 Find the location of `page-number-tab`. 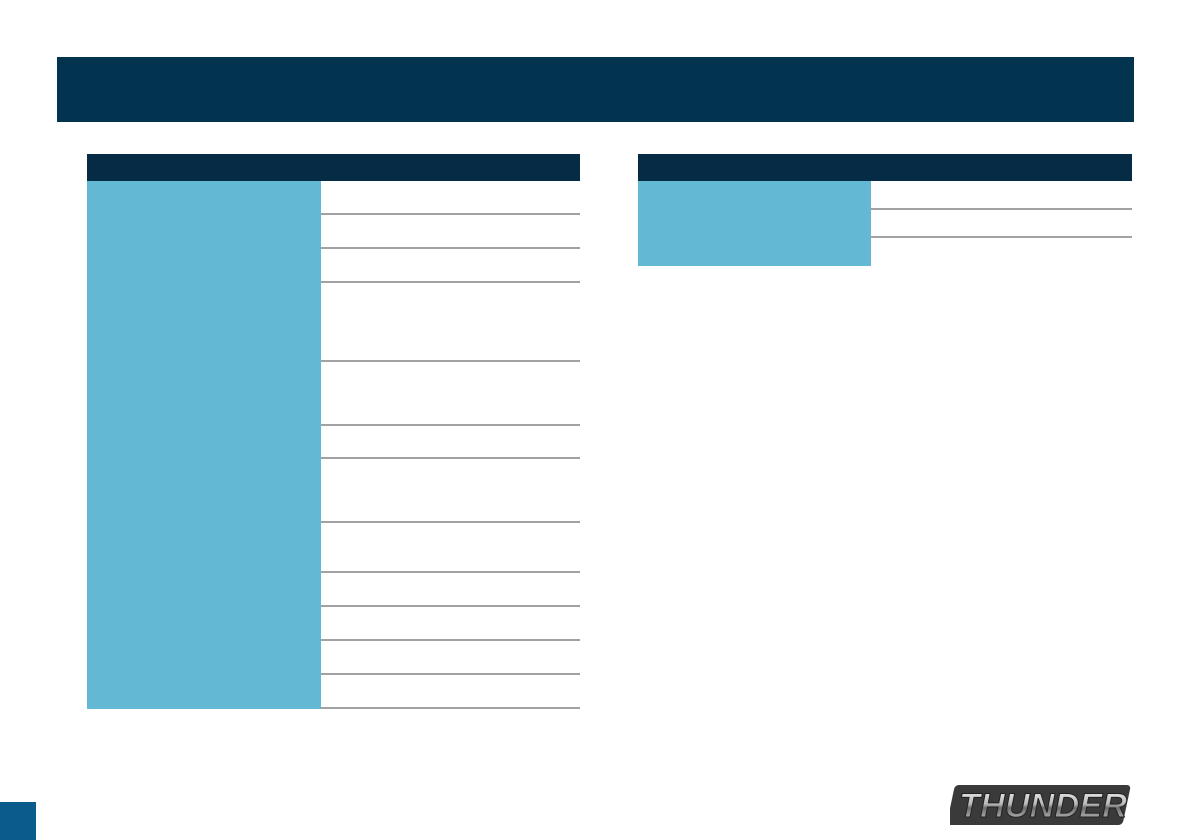

page-number-tab is located at coordinates (18, 821).